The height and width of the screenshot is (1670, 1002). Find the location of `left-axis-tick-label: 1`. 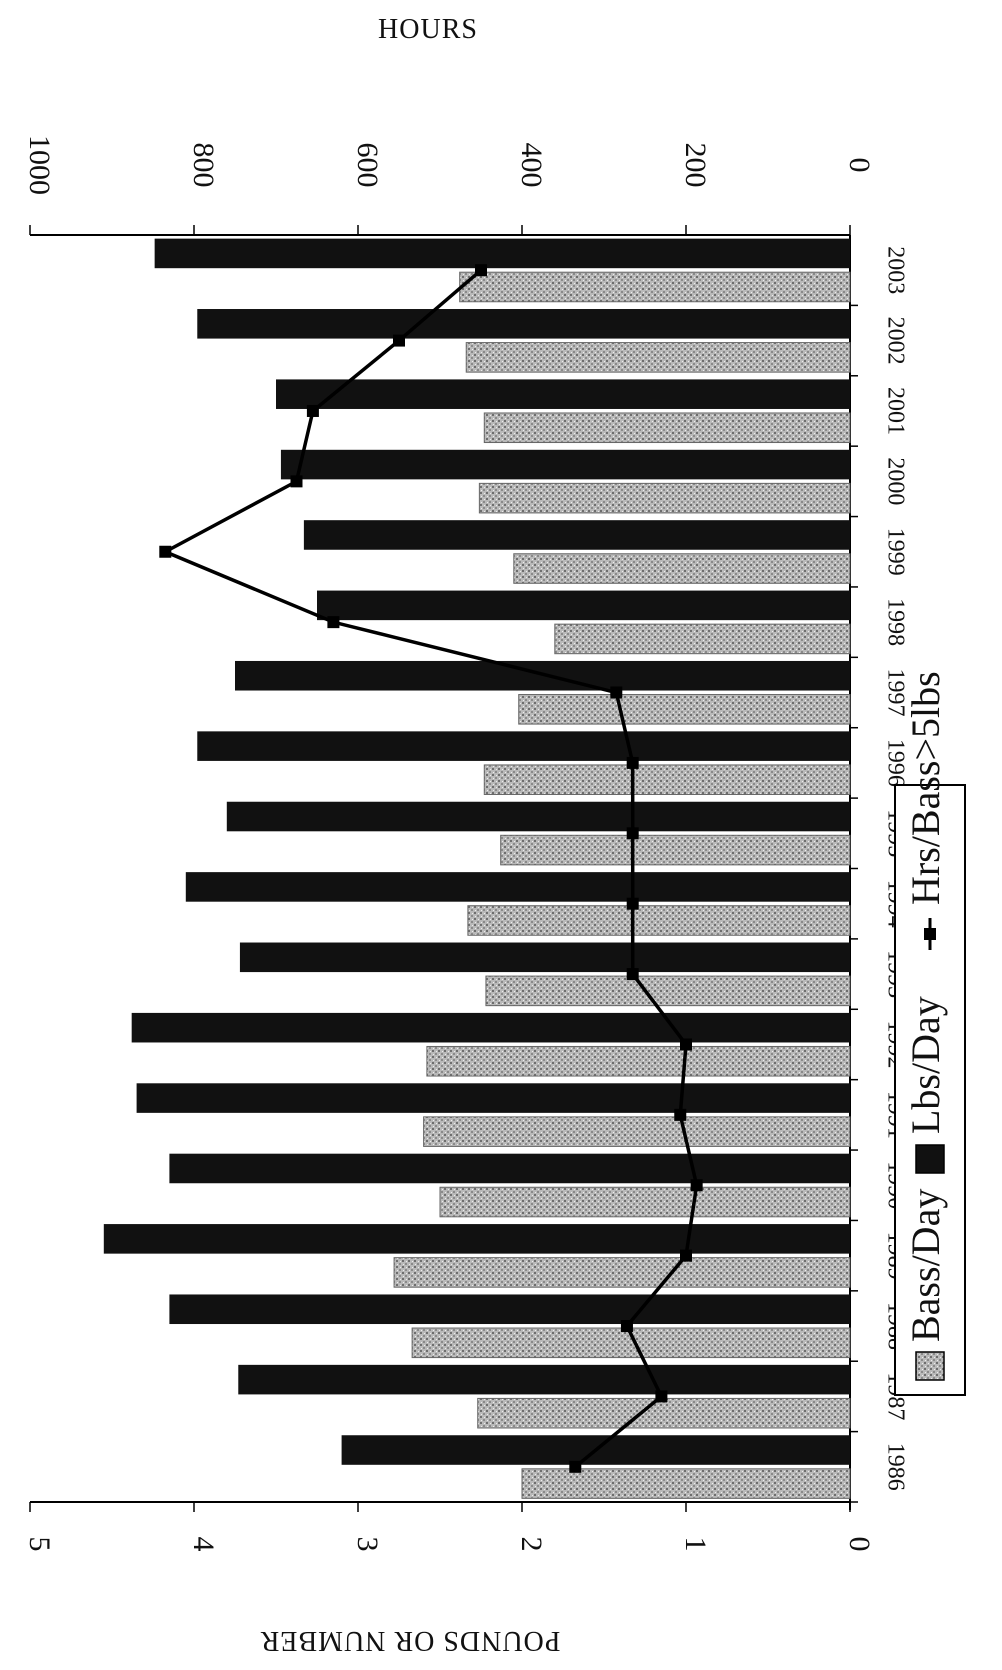

left-axis-tick-label: 1 is located at coordinates (695, 1544).